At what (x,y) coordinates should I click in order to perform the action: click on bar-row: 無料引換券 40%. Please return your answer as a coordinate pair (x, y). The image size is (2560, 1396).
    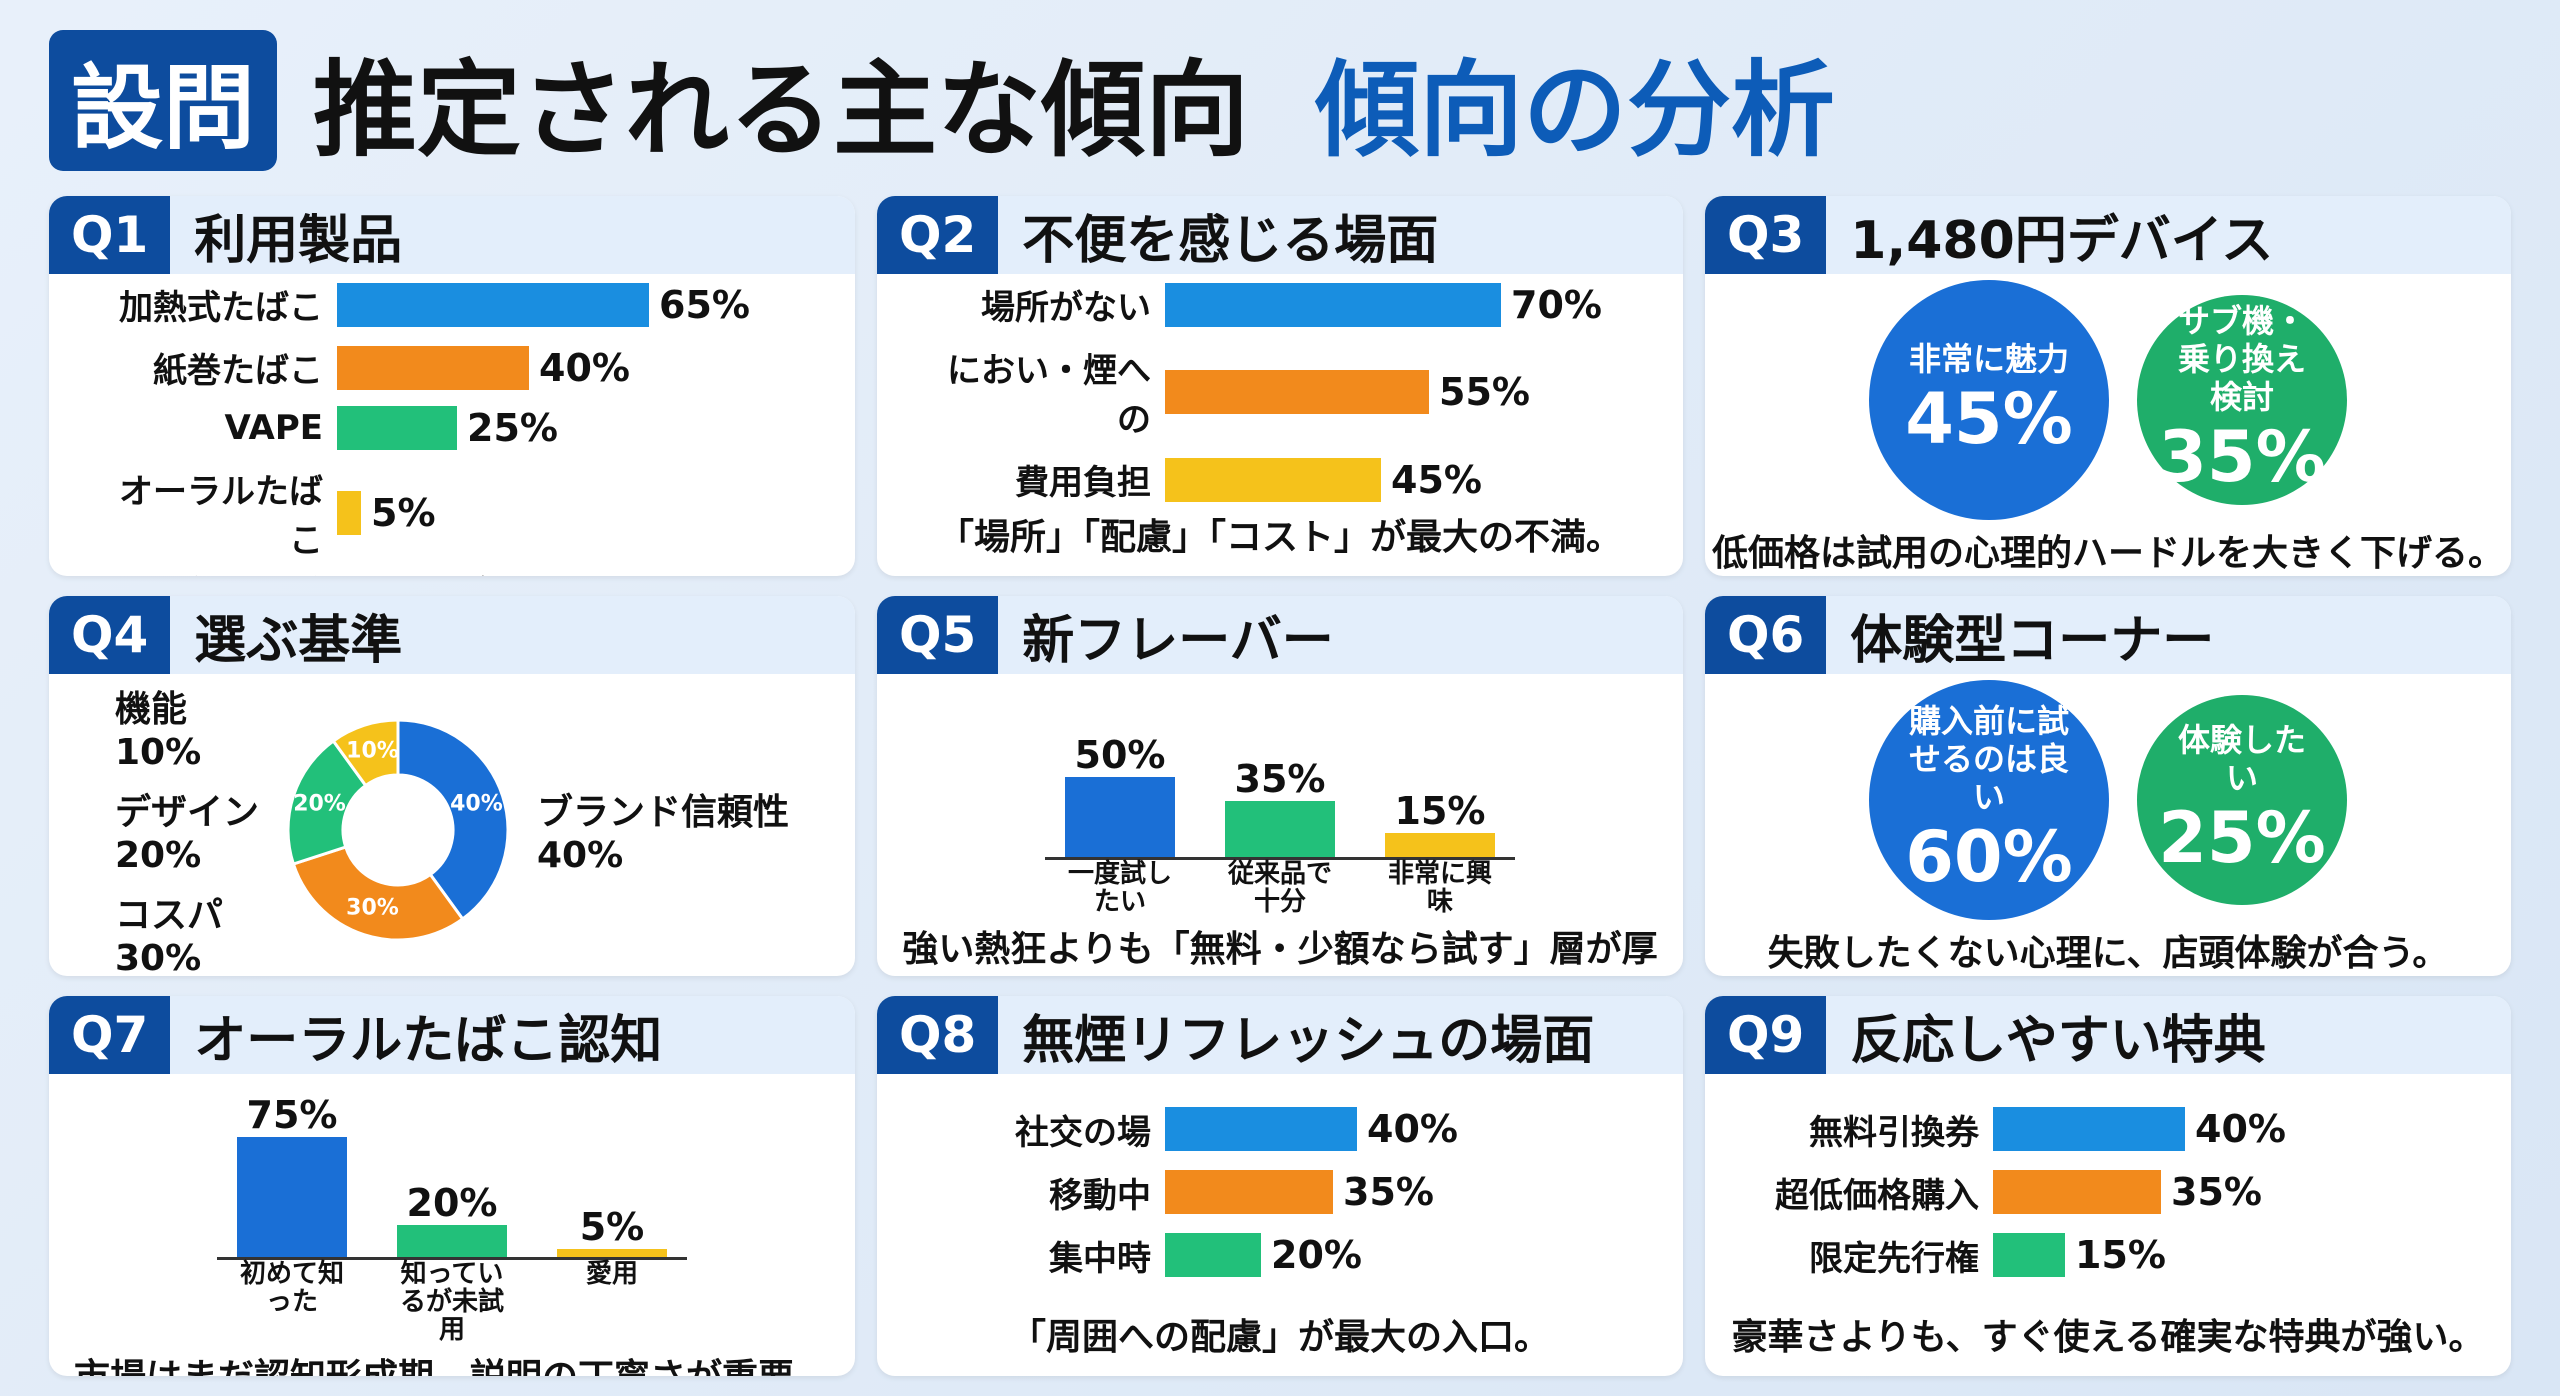
    Looking at the image, I should click on (2108, 1129).